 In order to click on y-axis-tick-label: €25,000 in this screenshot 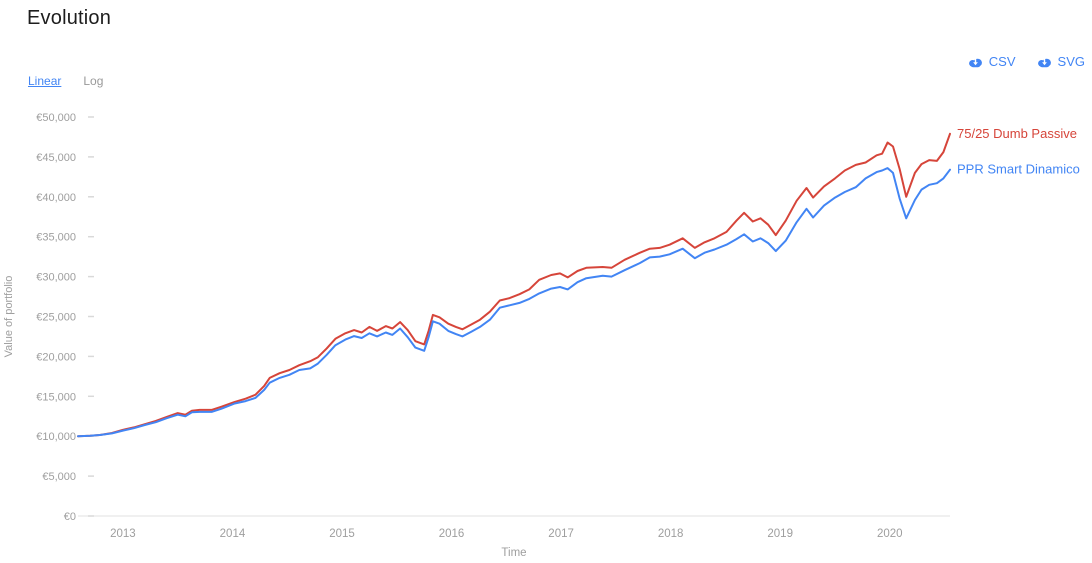, I will do `click(56, 318)`.